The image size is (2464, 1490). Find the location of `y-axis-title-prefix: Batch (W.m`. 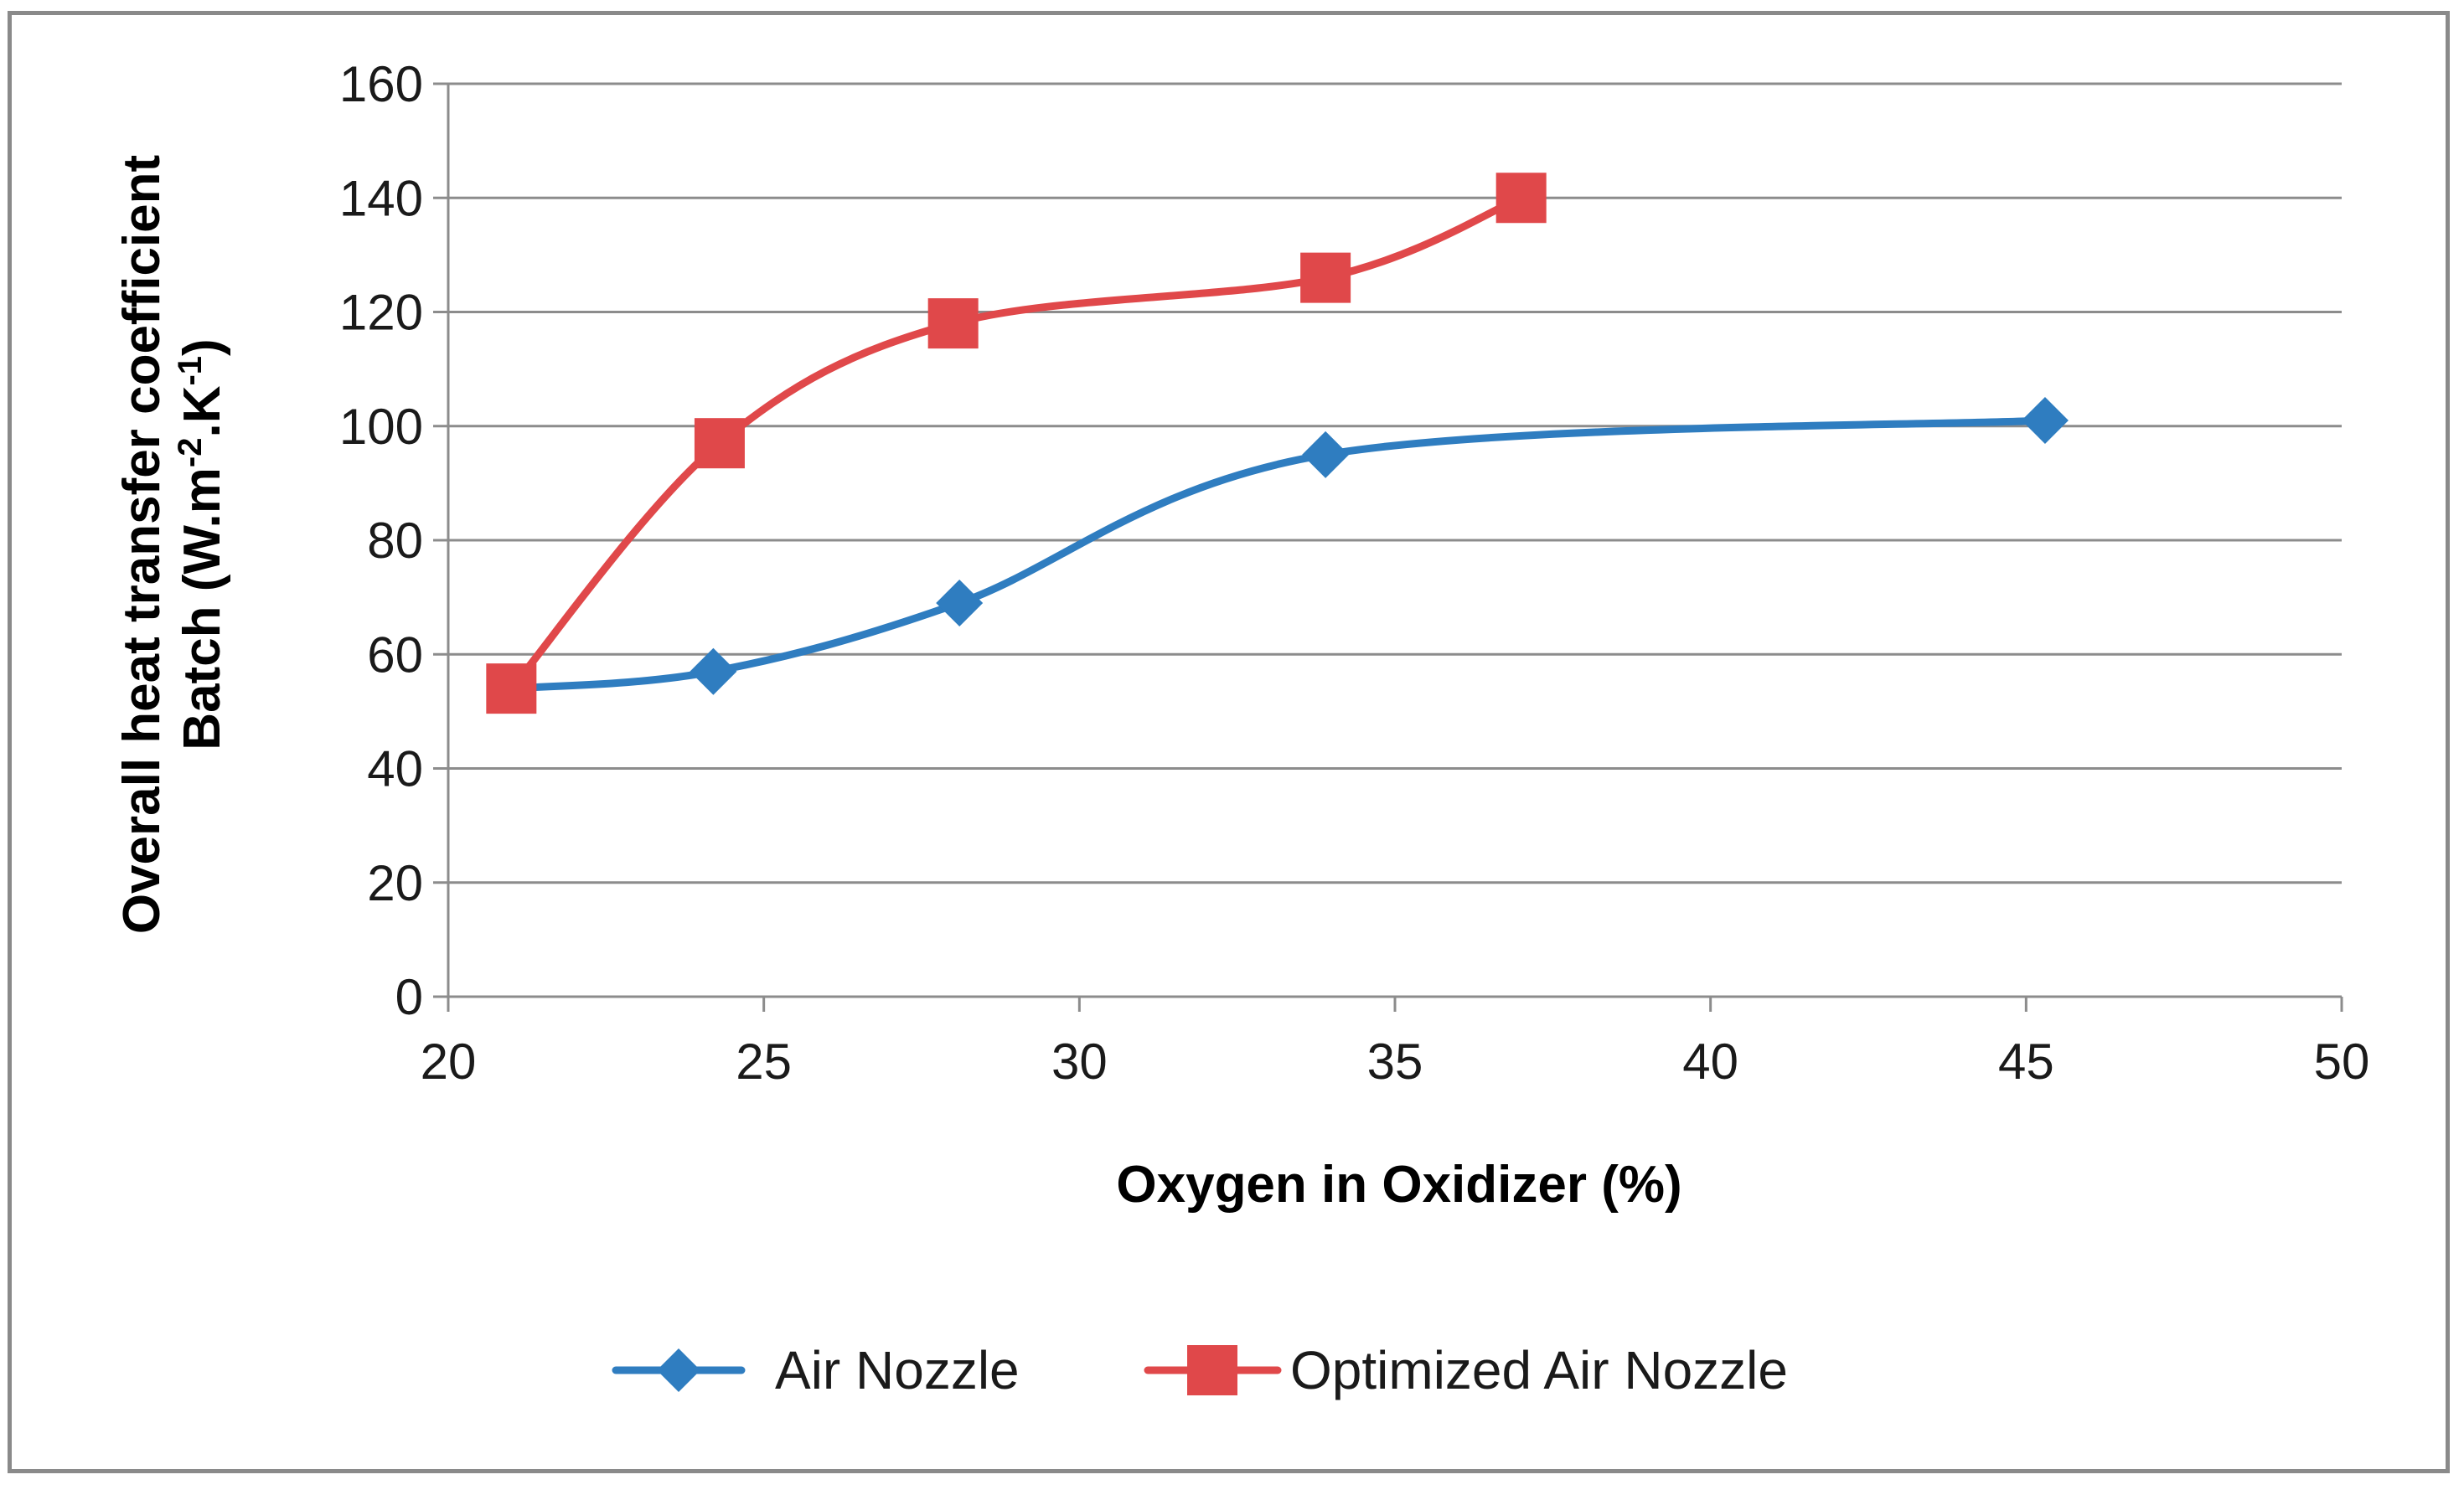

y-axis-title-prefix: Batch (W.m is located at coordinates (202, 608).